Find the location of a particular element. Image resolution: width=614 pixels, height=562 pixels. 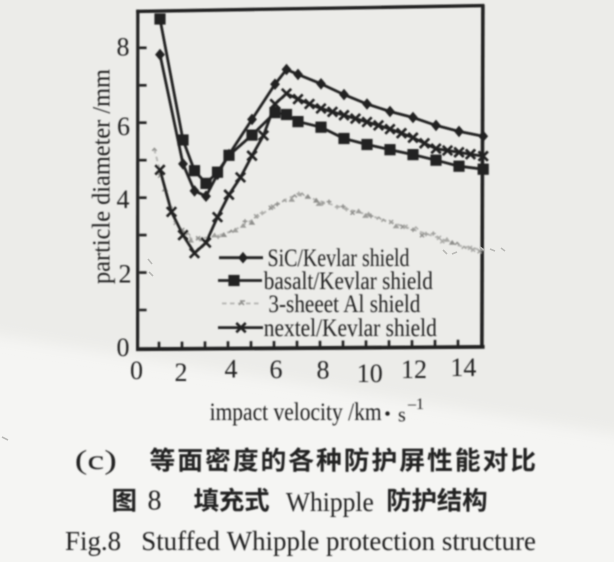

svg-text: basalt/Kevlar shield is located at coordinates (348, 281).